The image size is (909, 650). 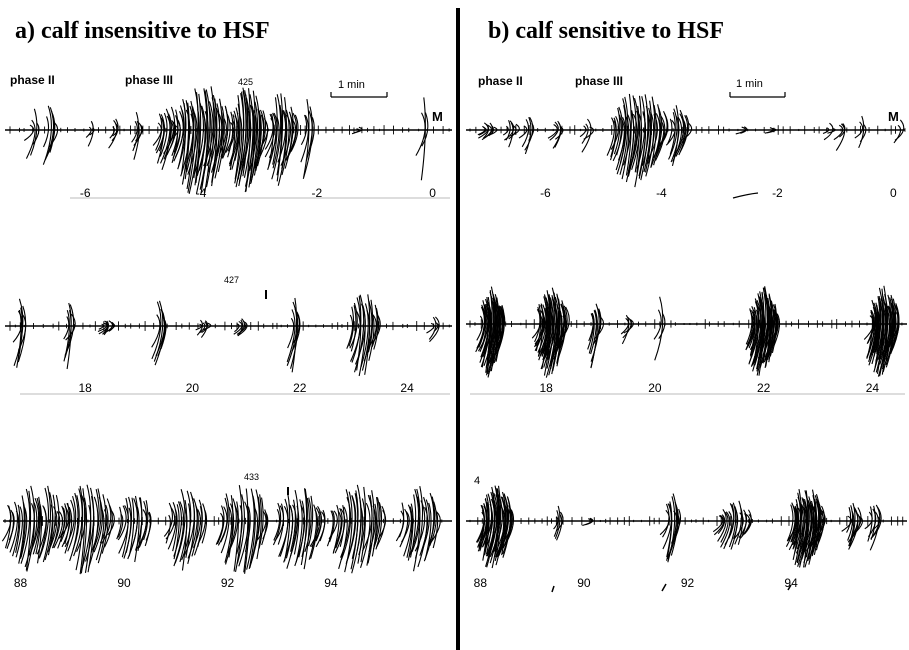 I want to click on tick-label: 24, so click(x=407, y=388).